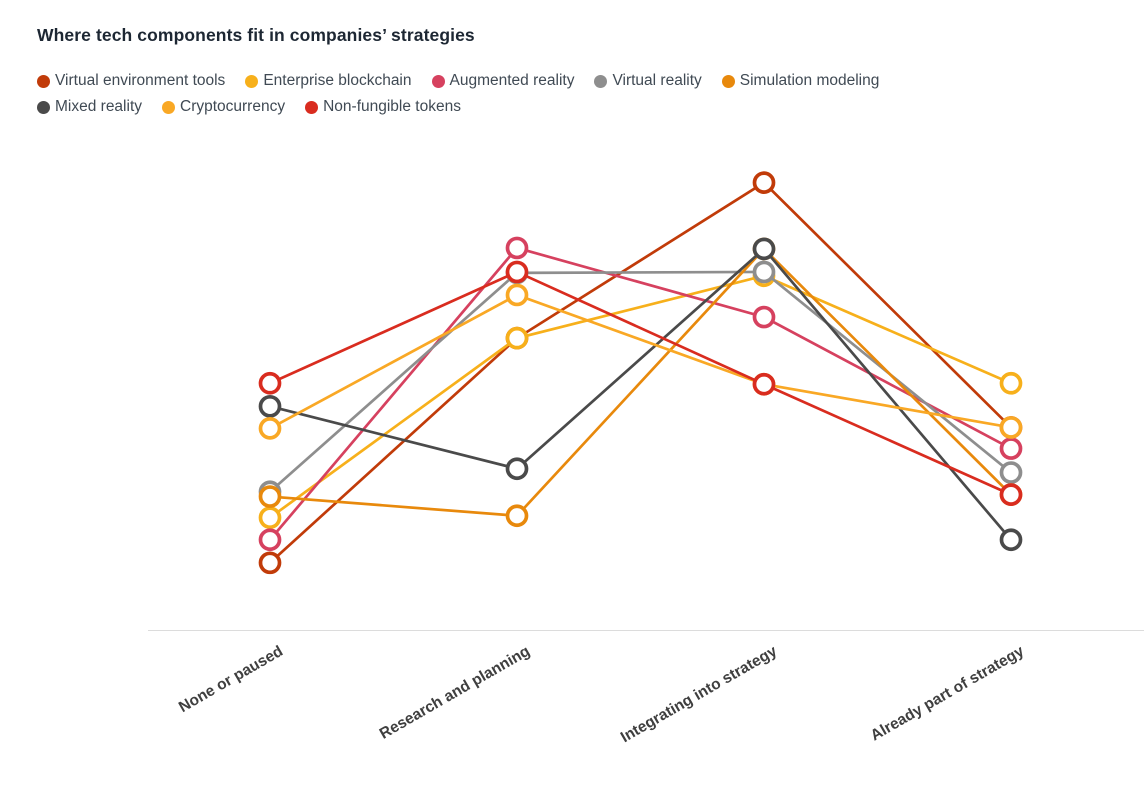 Image resolution: width=1144 pixels, height=786 pixels. What do you see at coordinates (392, 106) in the screenshot?
I see `legend-item-label: Non-fungible tokens` at bounding box center [392, 106].